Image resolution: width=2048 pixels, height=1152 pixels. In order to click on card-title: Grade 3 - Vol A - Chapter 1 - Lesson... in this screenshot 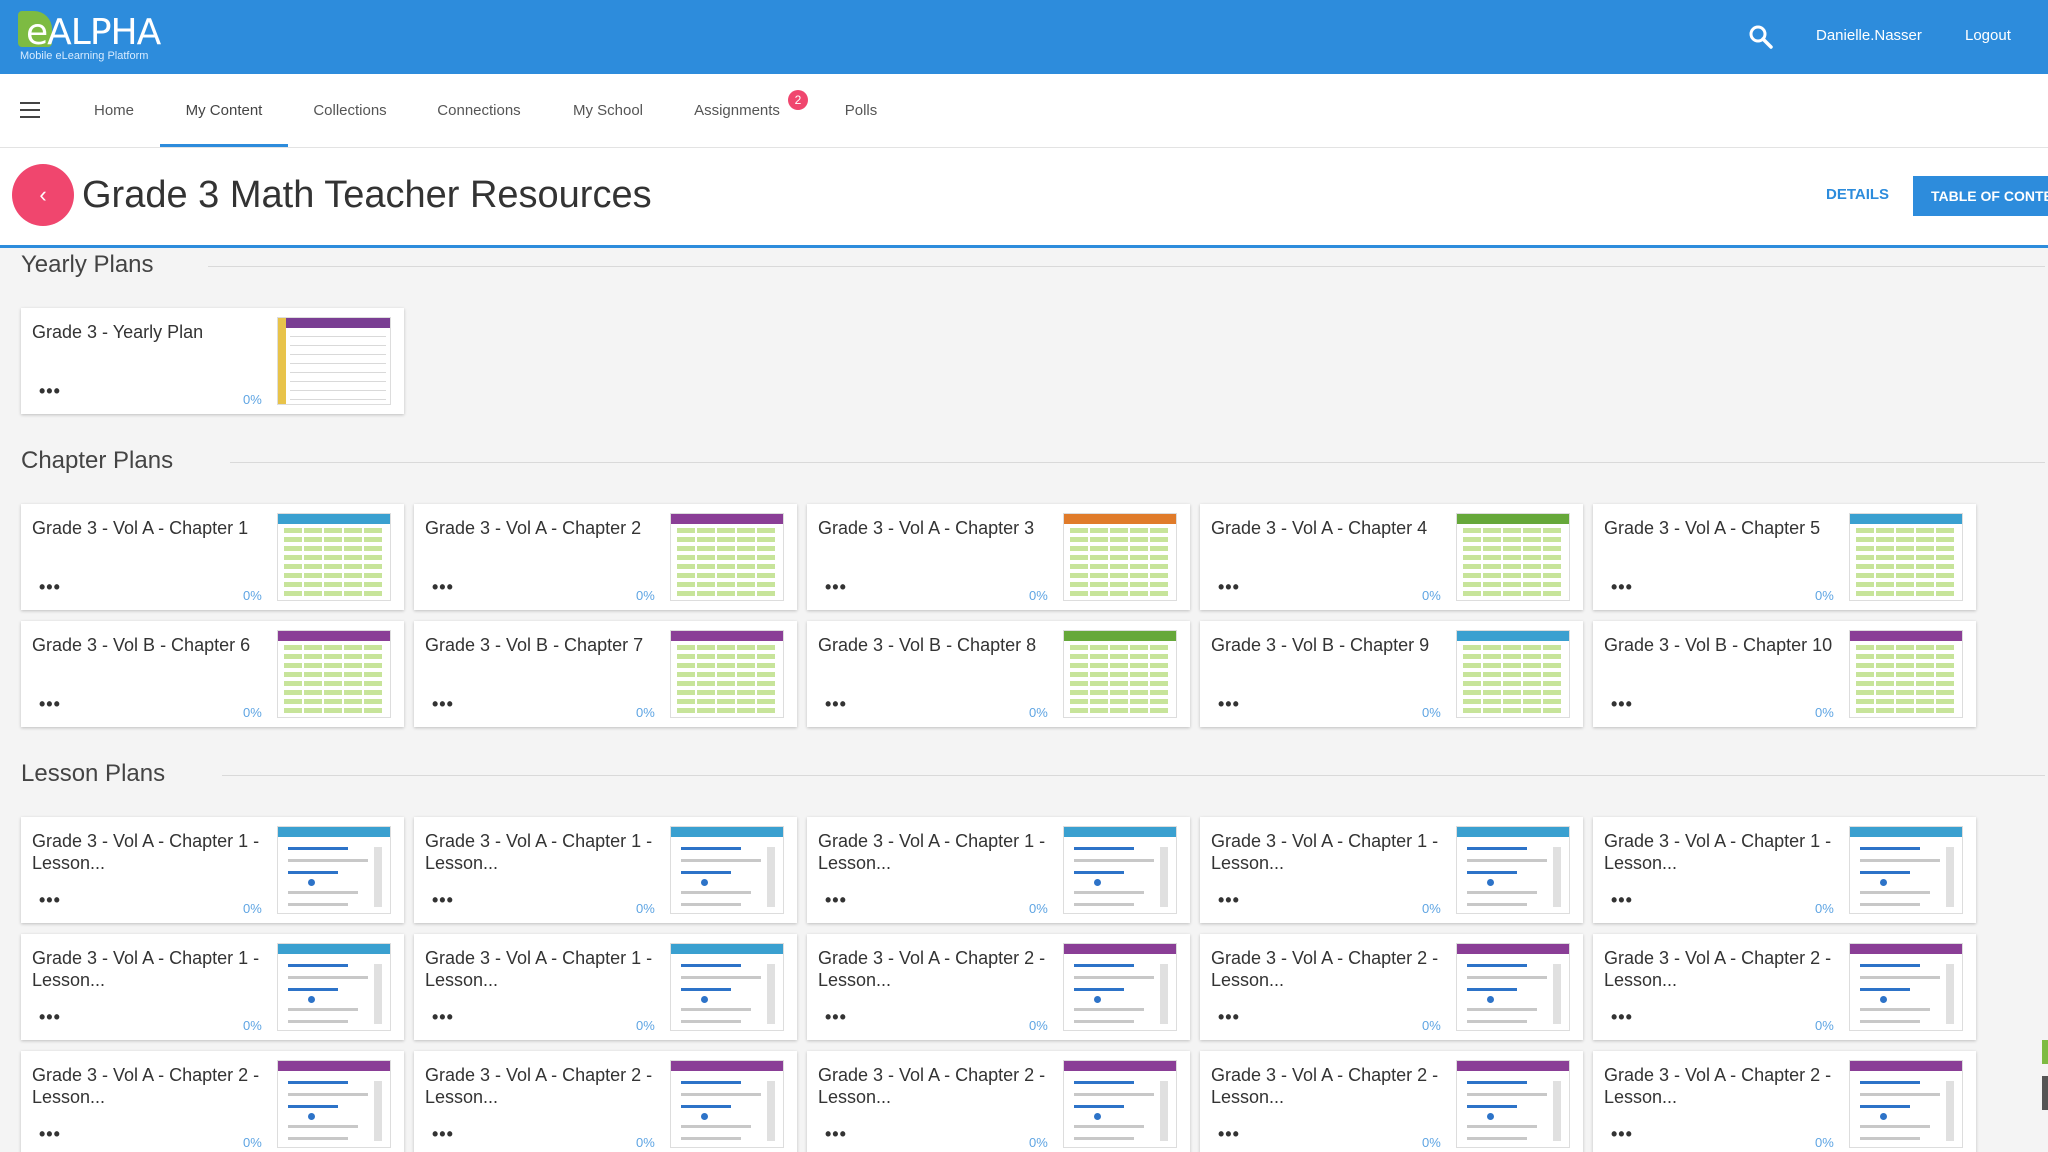, I will do `click(932, 852)`.